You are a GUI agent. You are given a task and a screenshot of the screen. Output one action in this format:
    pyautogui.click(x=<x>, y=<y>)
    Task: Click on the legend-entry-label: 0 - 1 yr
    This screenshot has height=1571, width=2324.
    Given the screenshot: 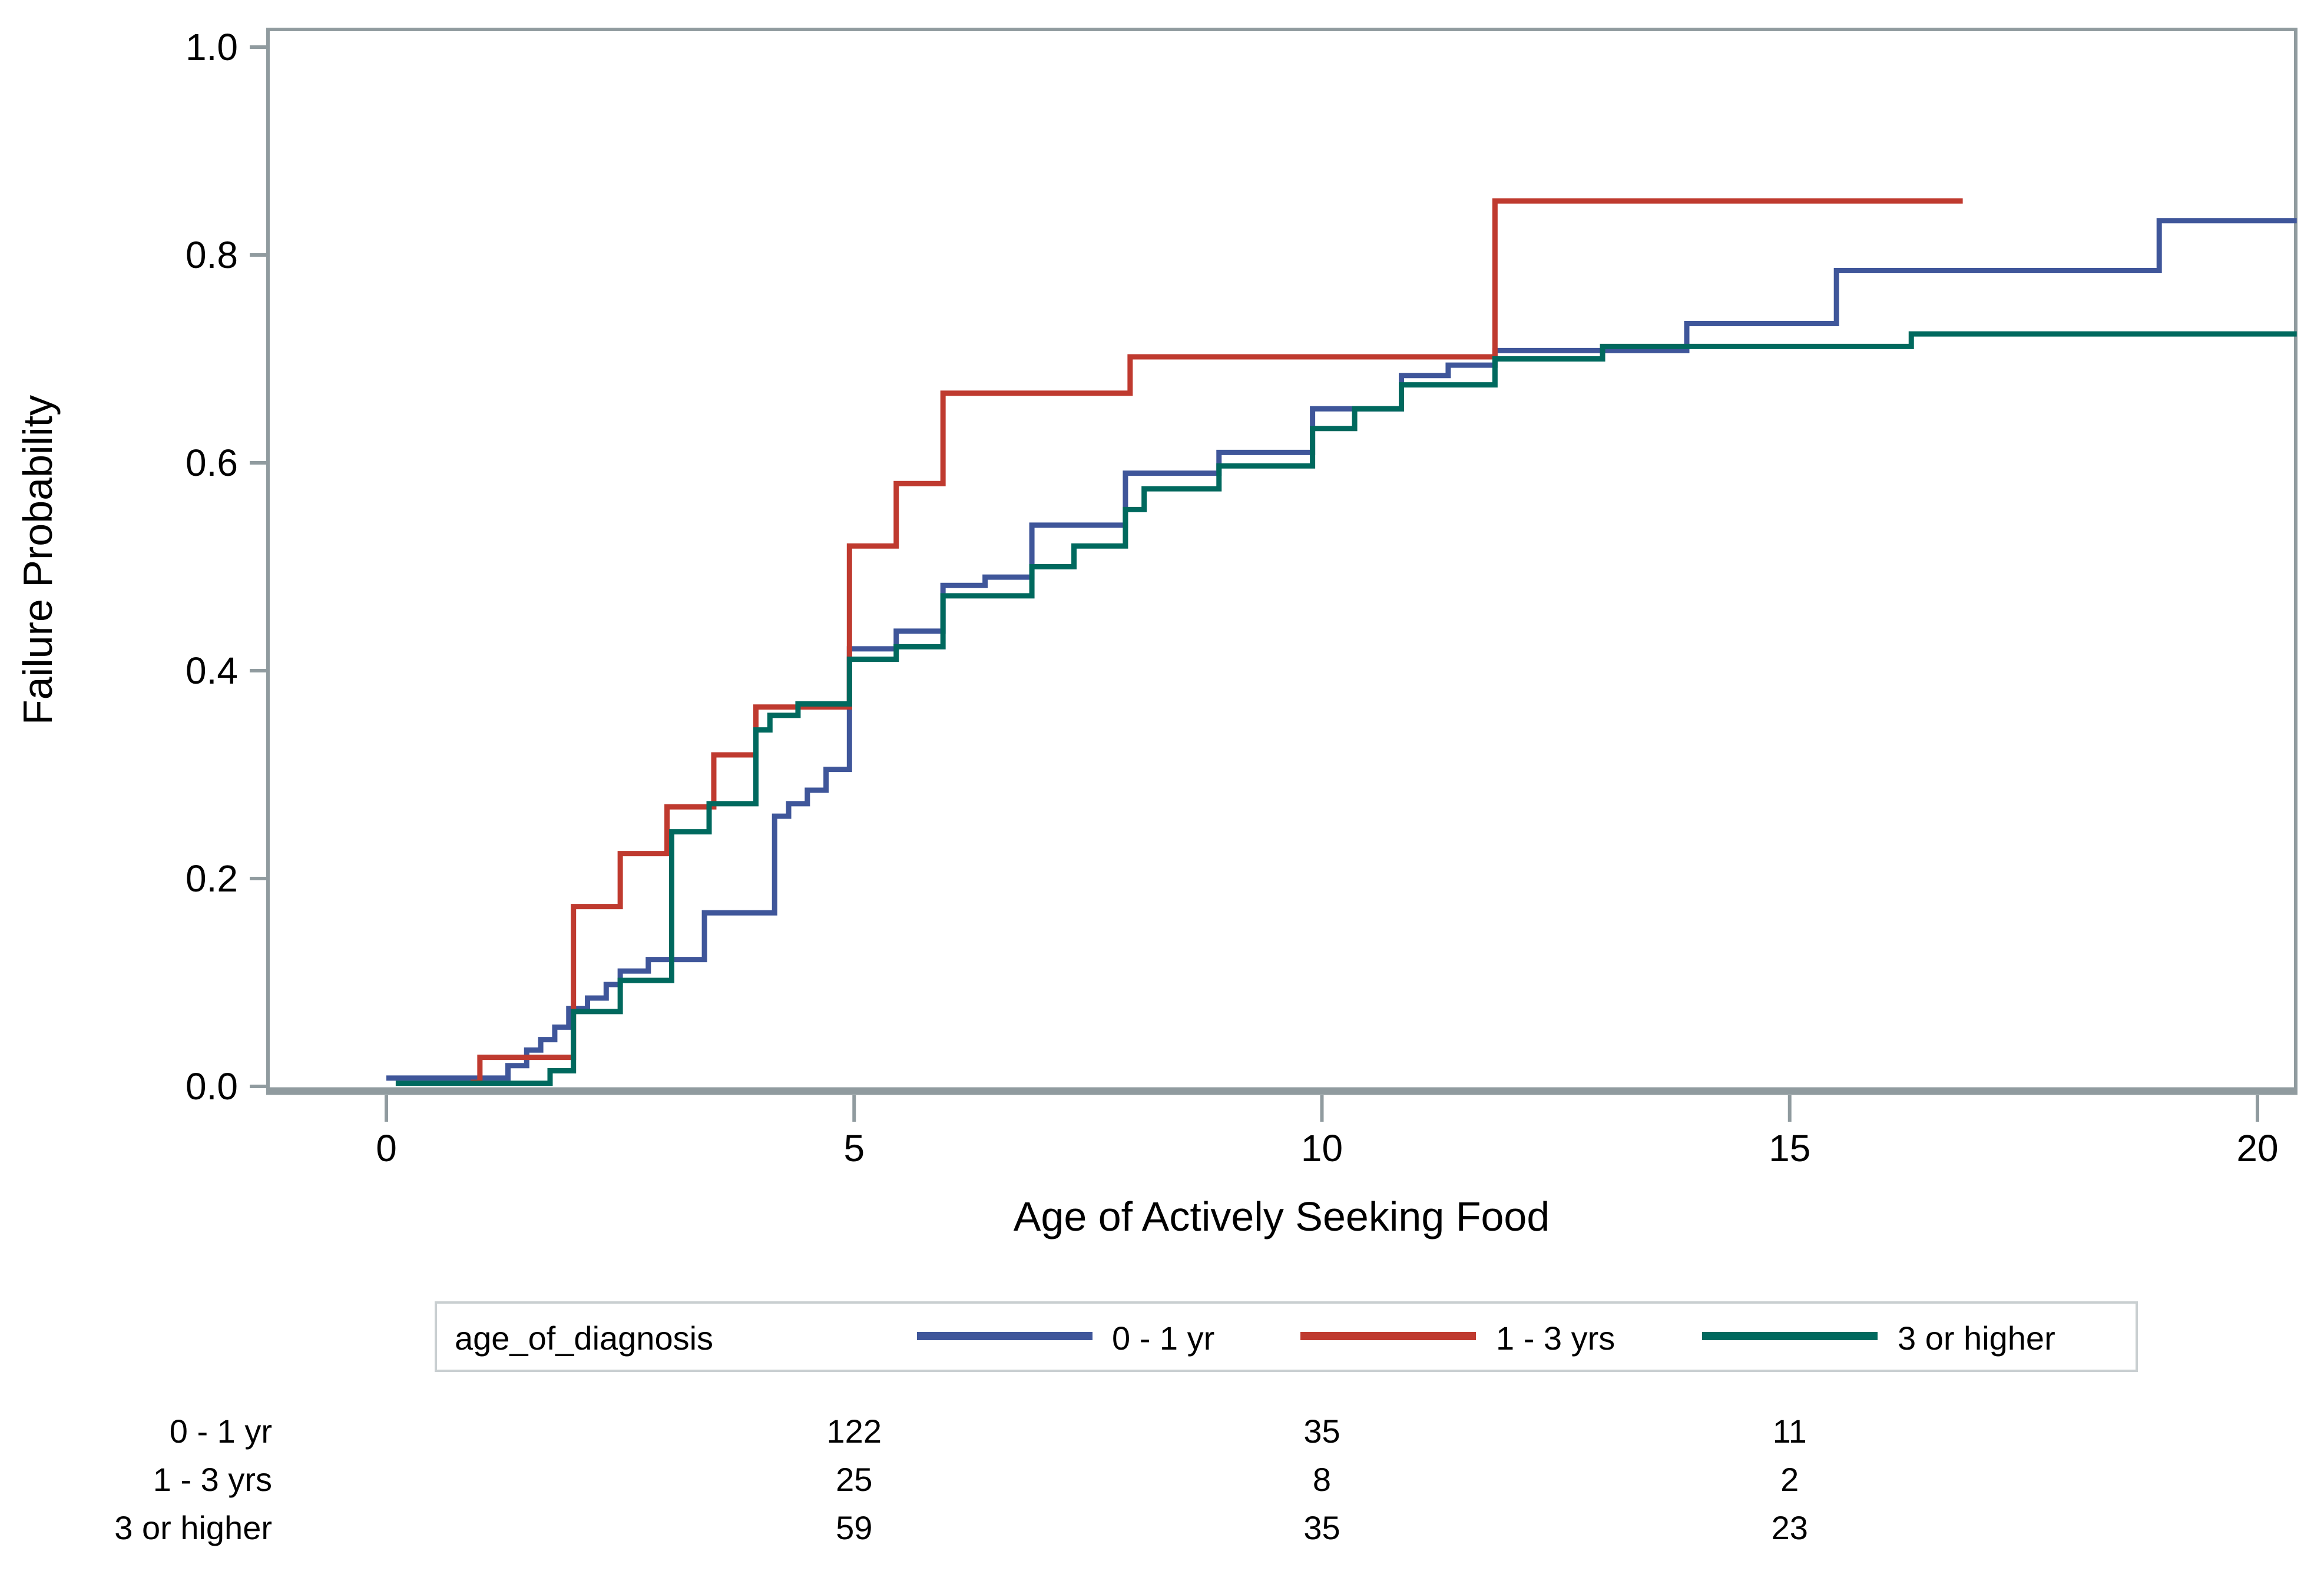 What is the action you would take?
    pyautogui.click(x=1163, y=1338)
    